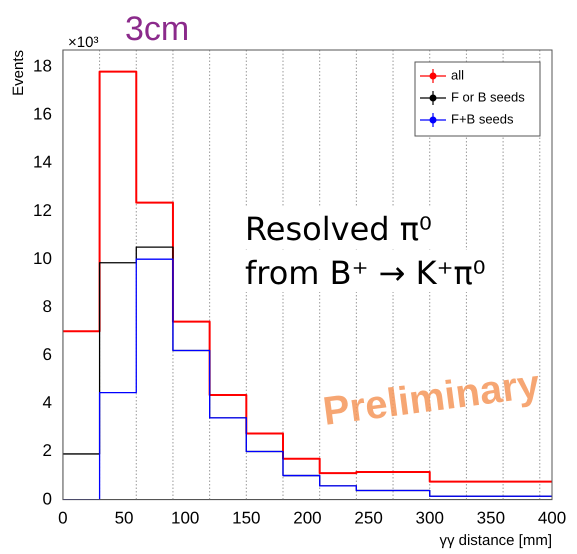 This screenshot has width=577, height=554. I want to click on x-tick-label: 250, so click(368, 518).